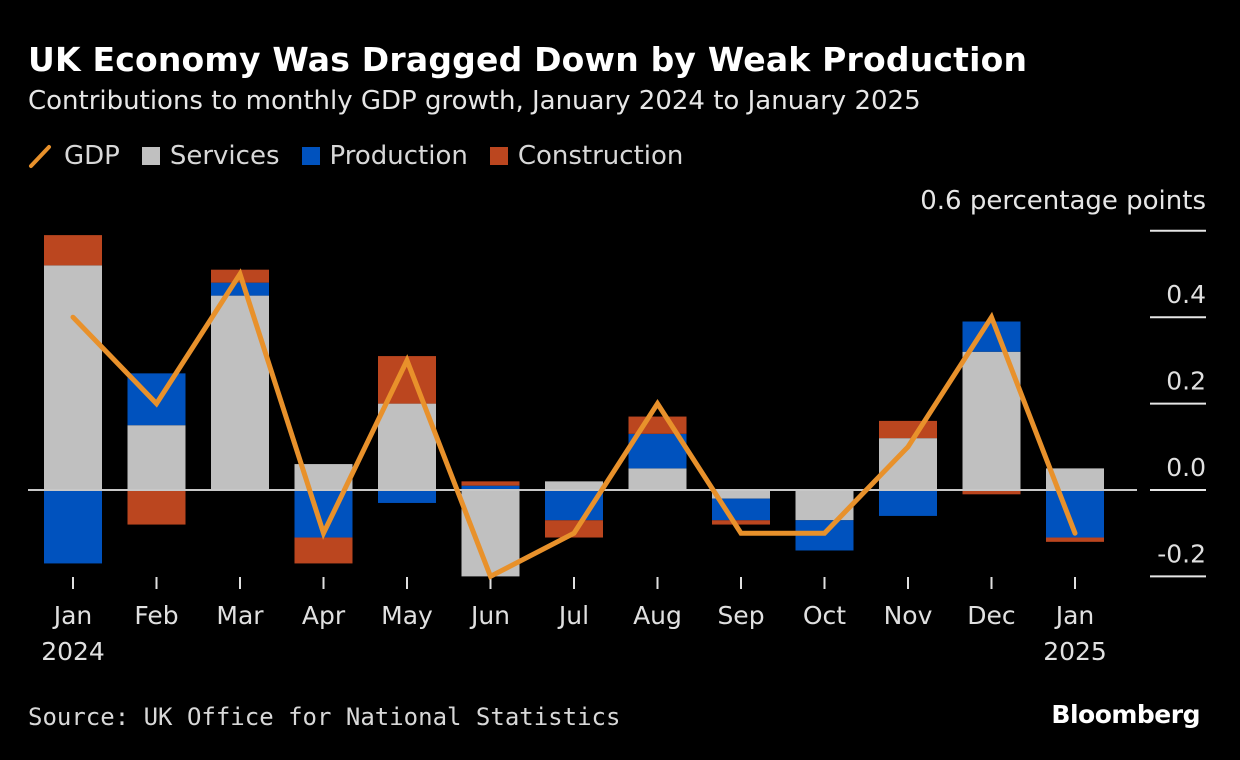 This screenshot has width=1240, height=760. I want to click on x-tick-label: May, so click(407, 615).